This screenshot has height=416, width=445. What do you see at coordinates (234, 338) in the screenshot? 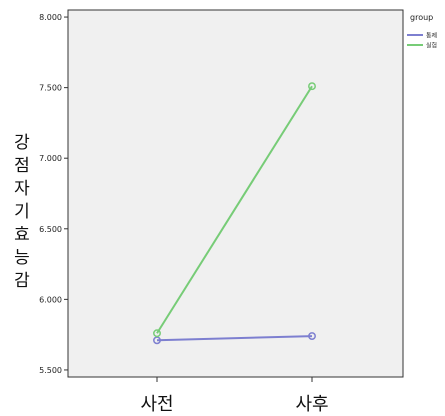
I see `series-line` at bounding box center [234, 338].